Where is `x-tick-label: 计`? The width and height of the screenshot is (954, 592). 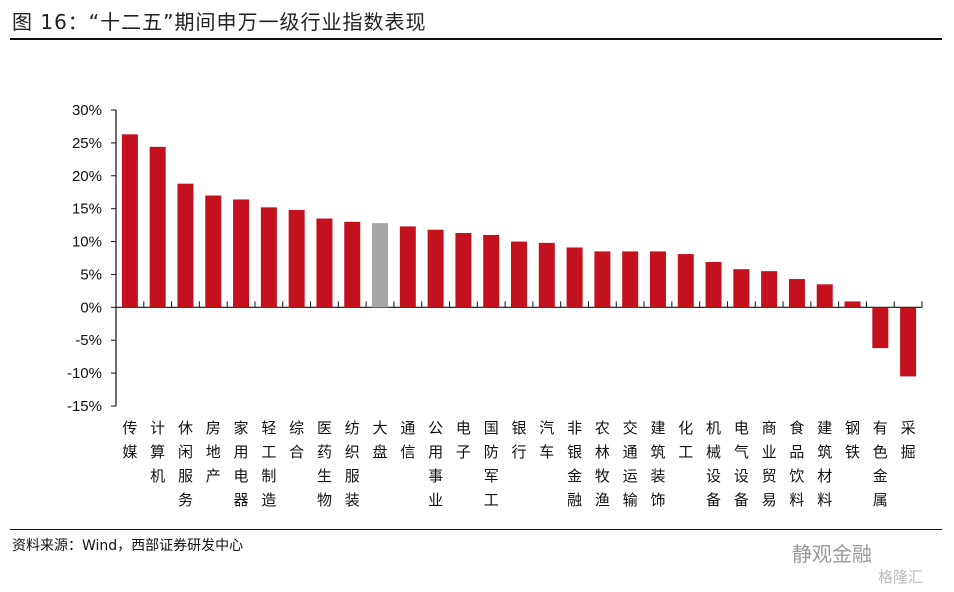 x-tick-label: 计 is located at coordinates (157, 428).